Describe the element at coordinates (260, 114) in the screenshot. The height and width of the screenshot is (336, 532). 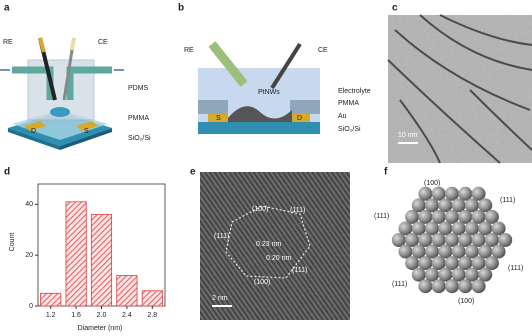
I see `ptnws` at that location.